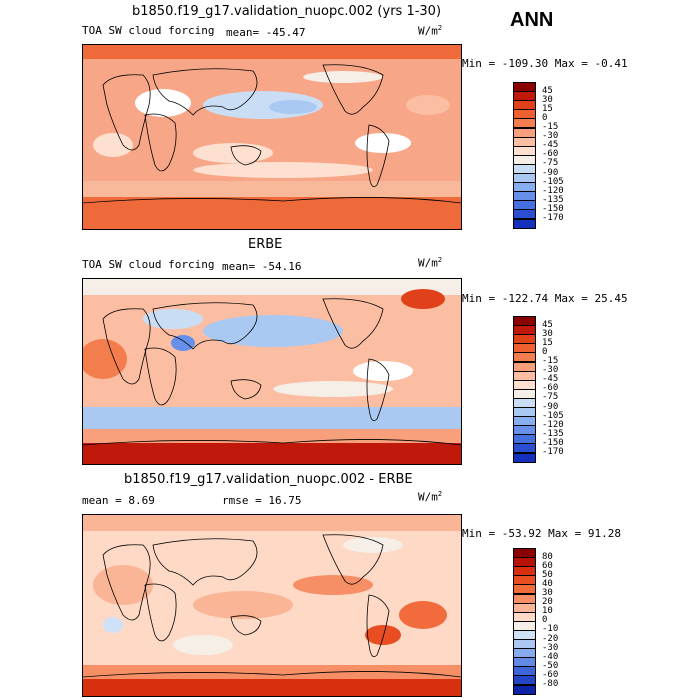  What do you see at coordinates (541, 533) in the screenshot?
I see `panel3-minmax: Min = -53.92 Max = 91.28` at bounding box center [541, 533].